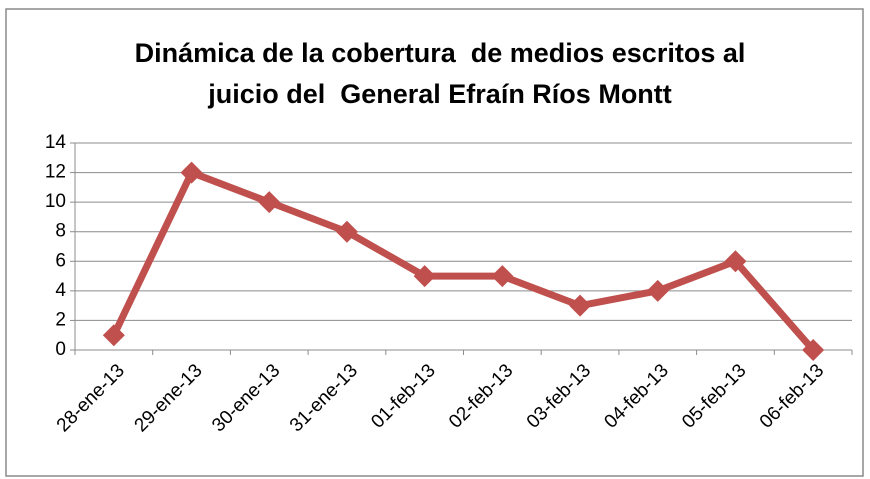 The image size is (870, 479). Describe the element at coordinates (60, 349) in the screenshot. I see `y-tick-label: 0` at that location.